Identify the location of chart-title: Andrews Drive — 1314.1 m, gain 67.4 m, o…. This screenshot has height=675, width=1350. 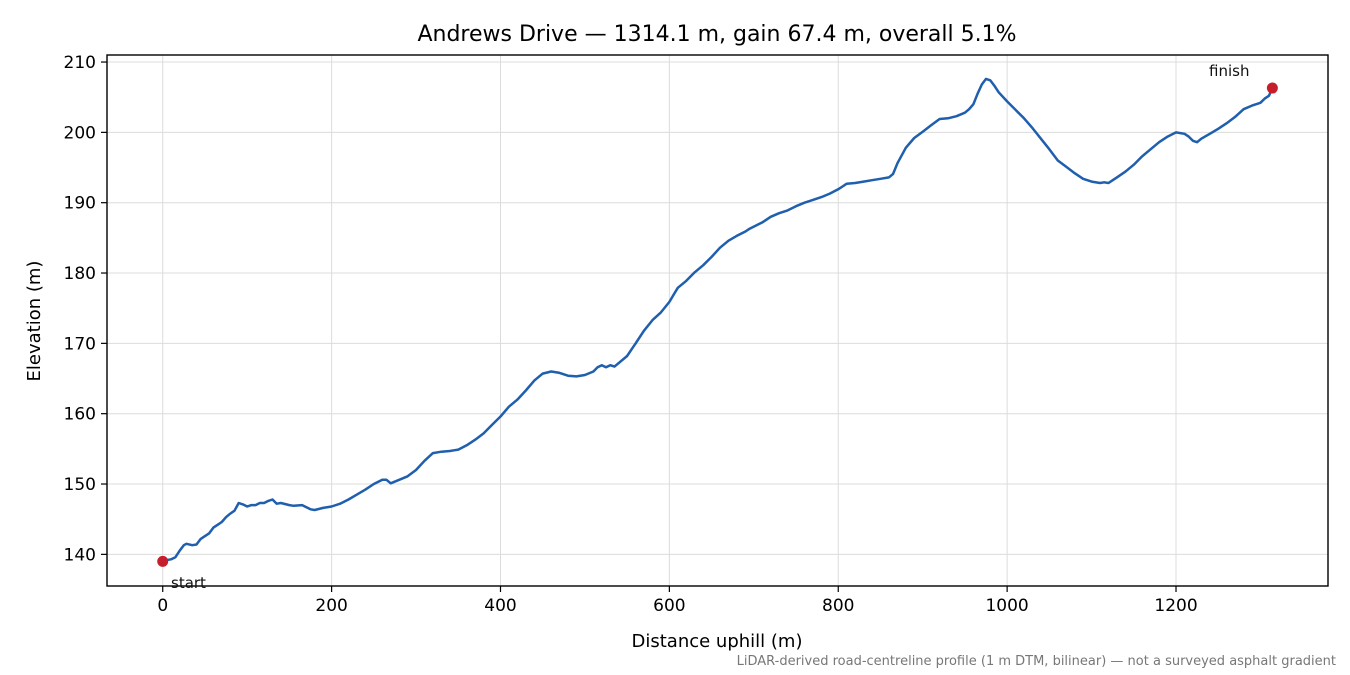
(716, 34).